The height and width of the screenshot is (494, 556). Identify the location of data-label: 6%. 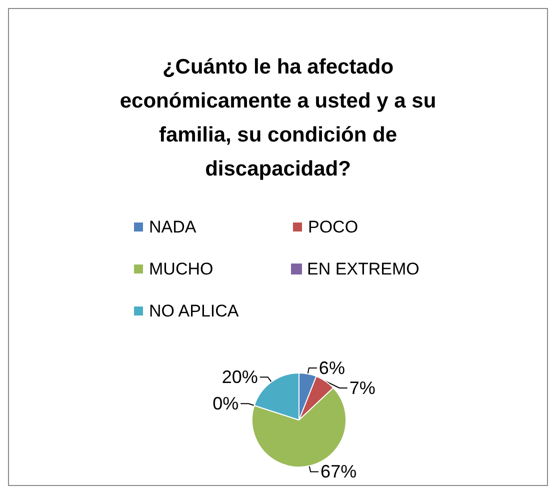
(331, 368).